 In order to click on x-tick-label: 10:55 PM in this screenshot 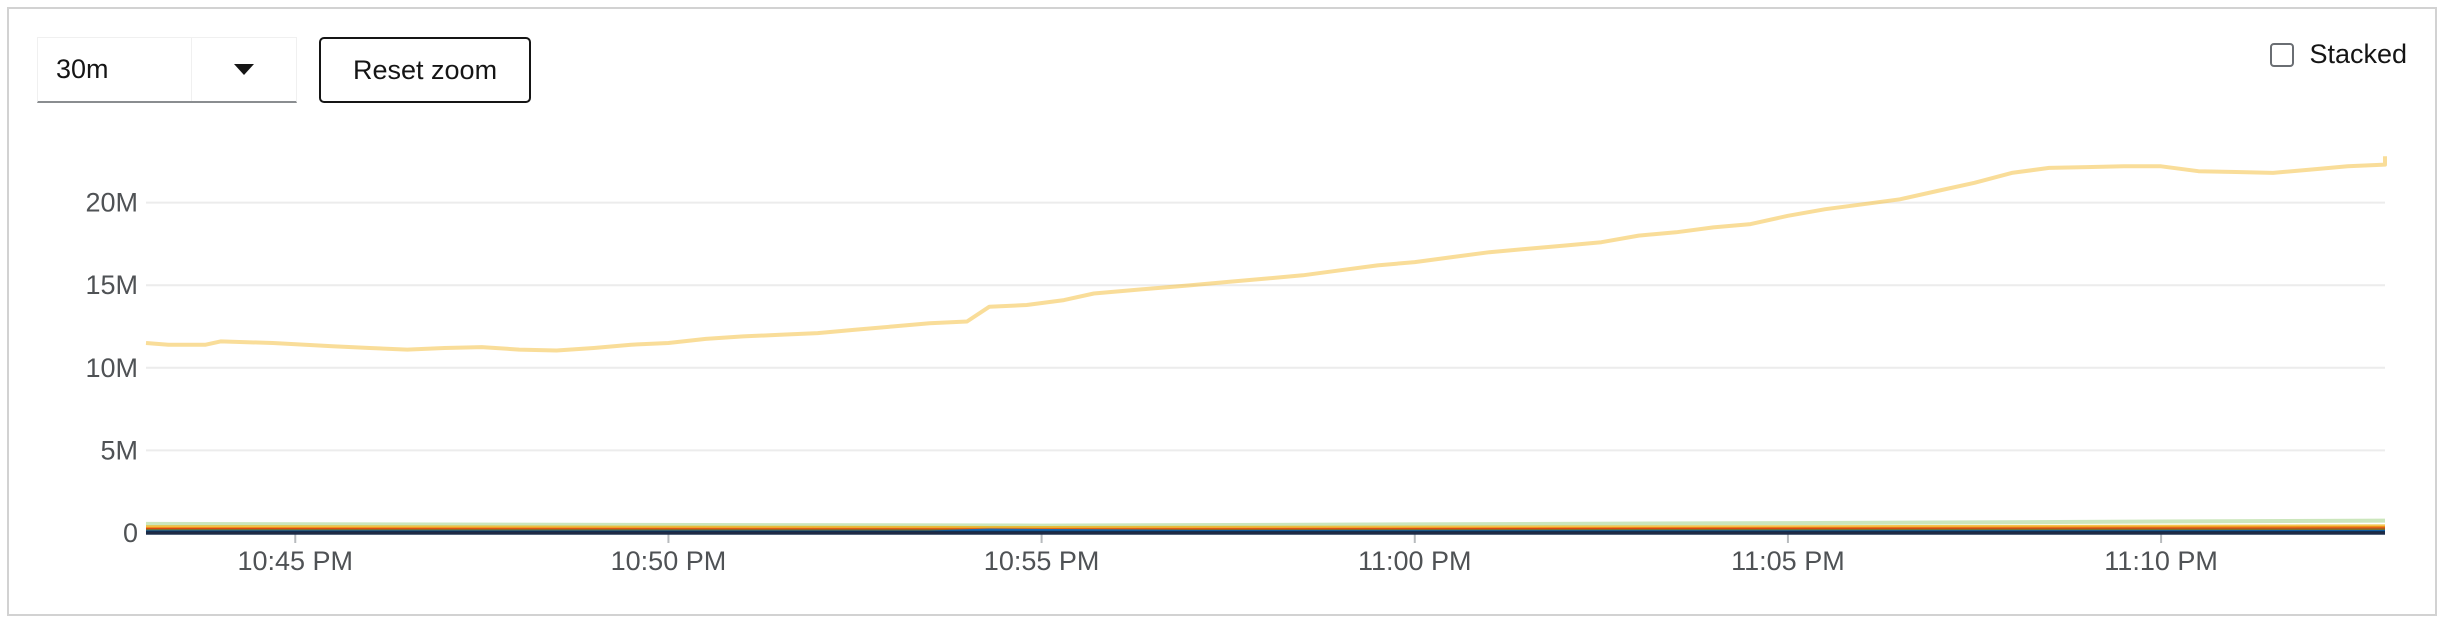, I will do `click(1042, 561)`.